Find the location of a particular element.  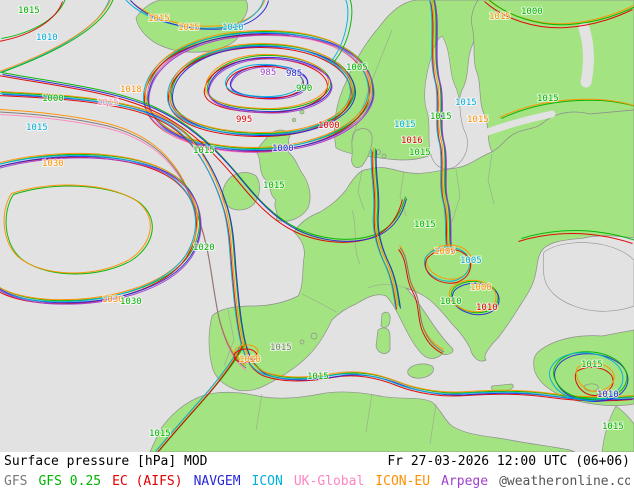

legend-model-ec-aifs: EC (AIFS) is located at coordinates (147, 481).